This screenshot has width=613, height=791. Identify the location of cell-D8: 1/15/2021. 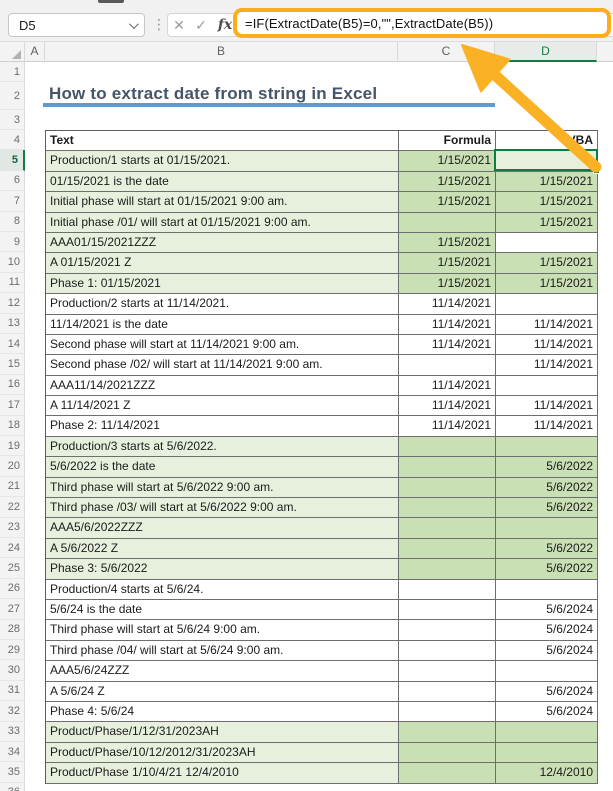
(547, 222).